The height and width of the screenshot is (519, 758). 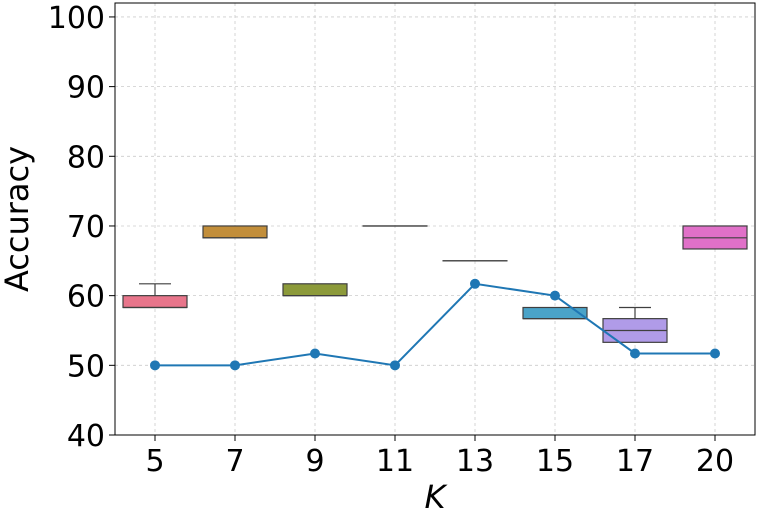 I want to click on x-tick-label: 17, so click(x=635, y=461).